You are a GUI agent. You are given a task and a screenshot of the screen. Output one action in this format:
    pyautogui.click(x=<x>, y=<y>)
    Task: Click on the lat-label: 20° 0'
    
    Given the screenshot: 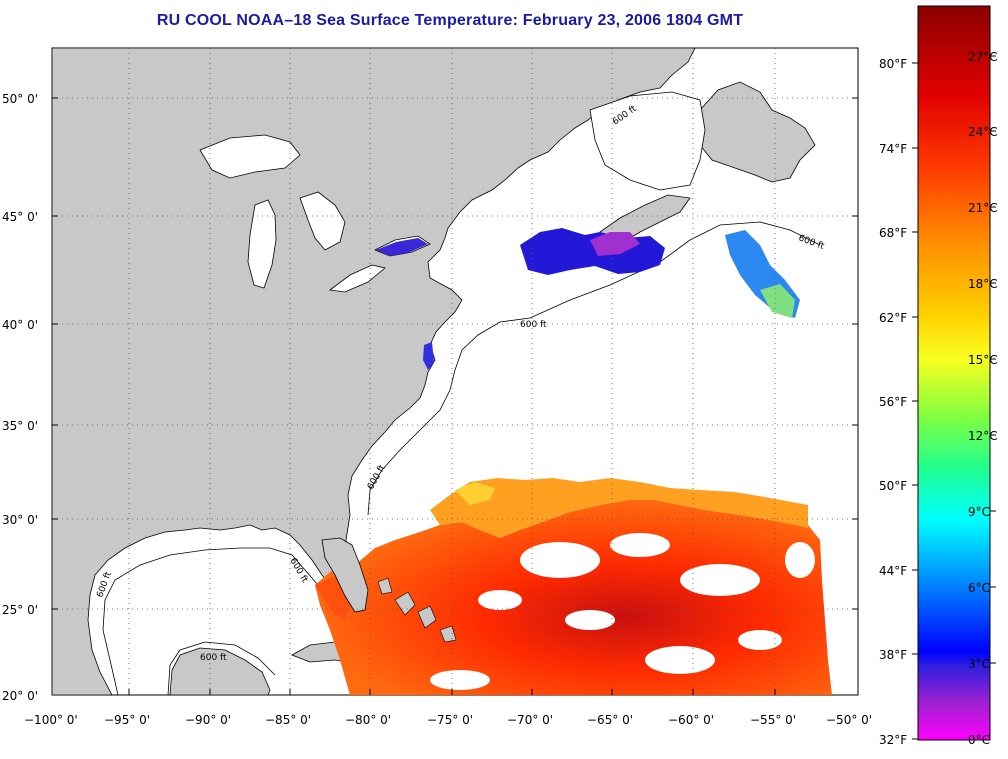 What is the action you would take?
    pyautogui.click(x=20, y=696)
    